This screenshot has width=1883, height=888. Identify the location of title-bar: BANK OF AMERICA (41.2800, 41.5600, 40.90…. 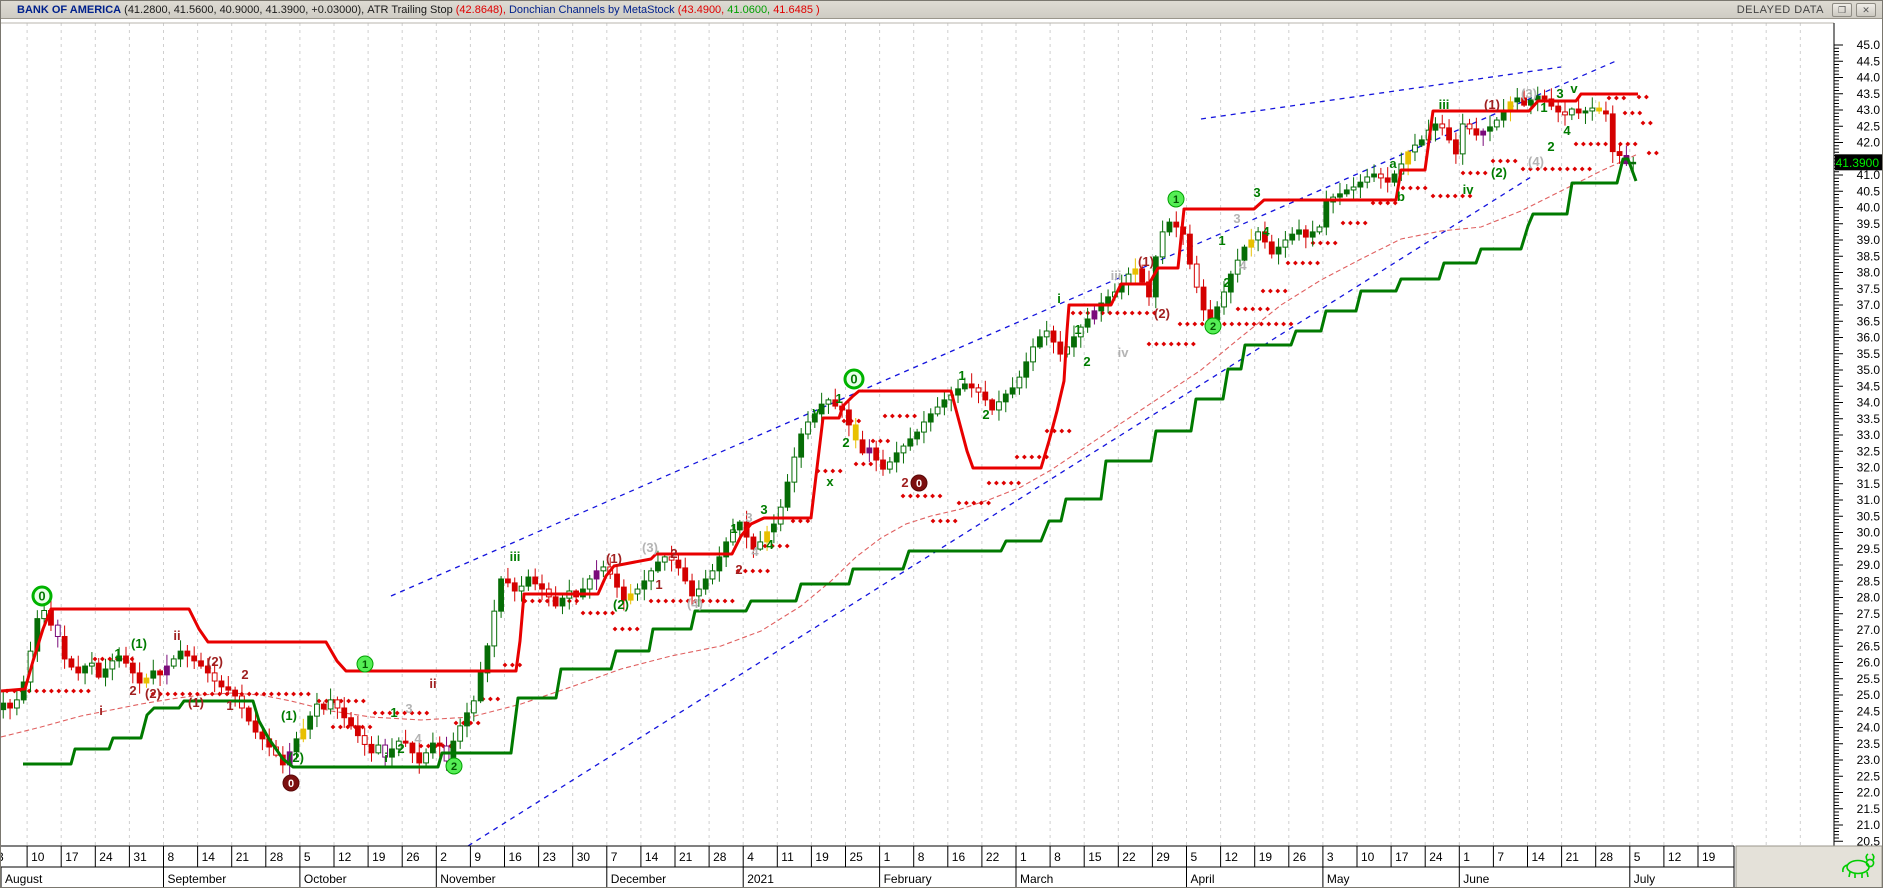
(941, 10).